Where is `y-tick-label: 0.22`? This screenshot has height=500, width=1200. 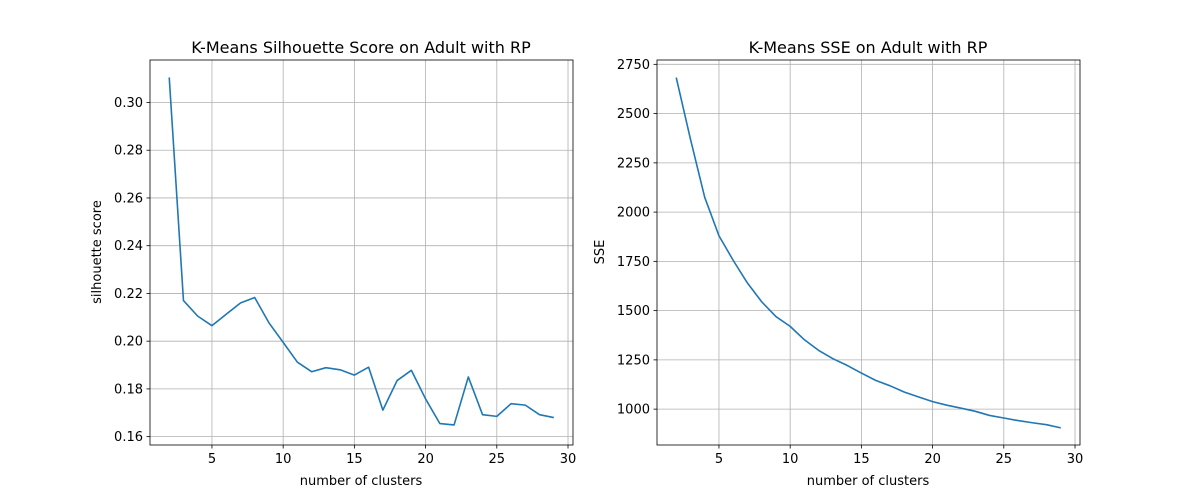
y-tick-label: 0.22 is located at coordinates (128, 294).